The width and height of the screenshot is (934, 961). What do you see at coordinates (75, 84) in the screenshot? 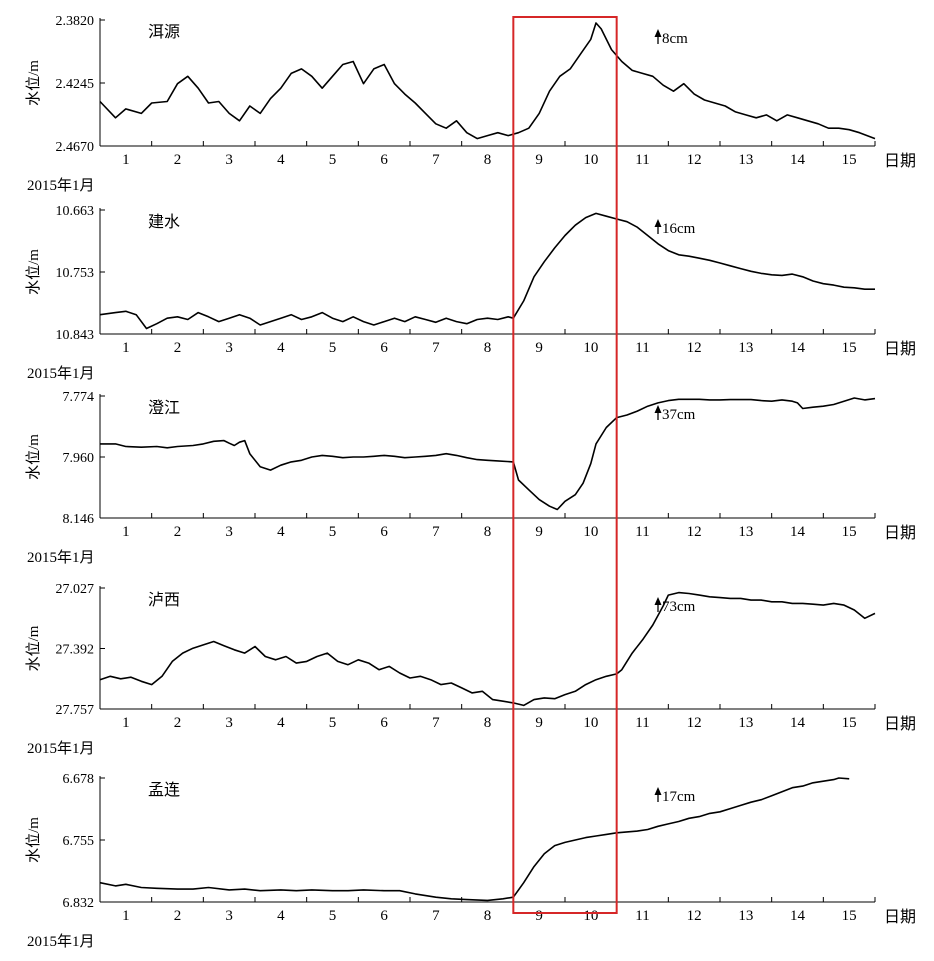
I see `y-tick-label: 2.4245` at bounding box center [75, 84].